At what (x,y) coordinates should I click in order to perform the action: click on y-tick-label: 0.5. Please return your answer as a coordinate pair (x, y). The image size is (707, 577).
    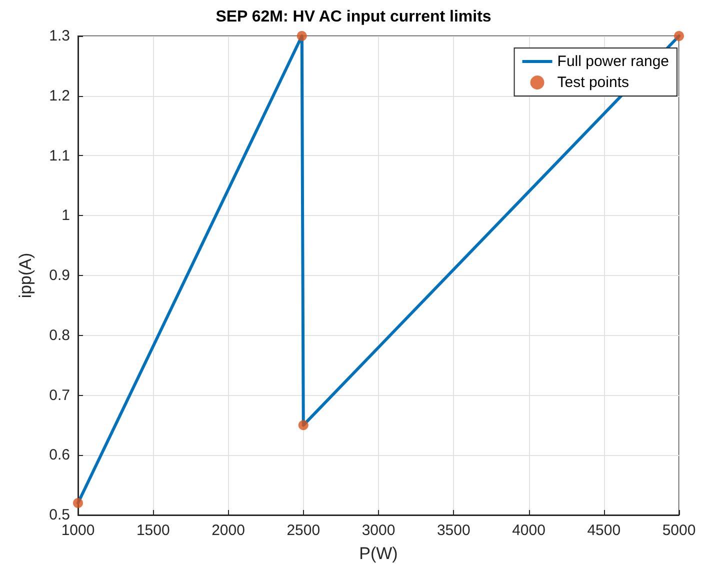
    Looking at the image, I should click on (59, 515).